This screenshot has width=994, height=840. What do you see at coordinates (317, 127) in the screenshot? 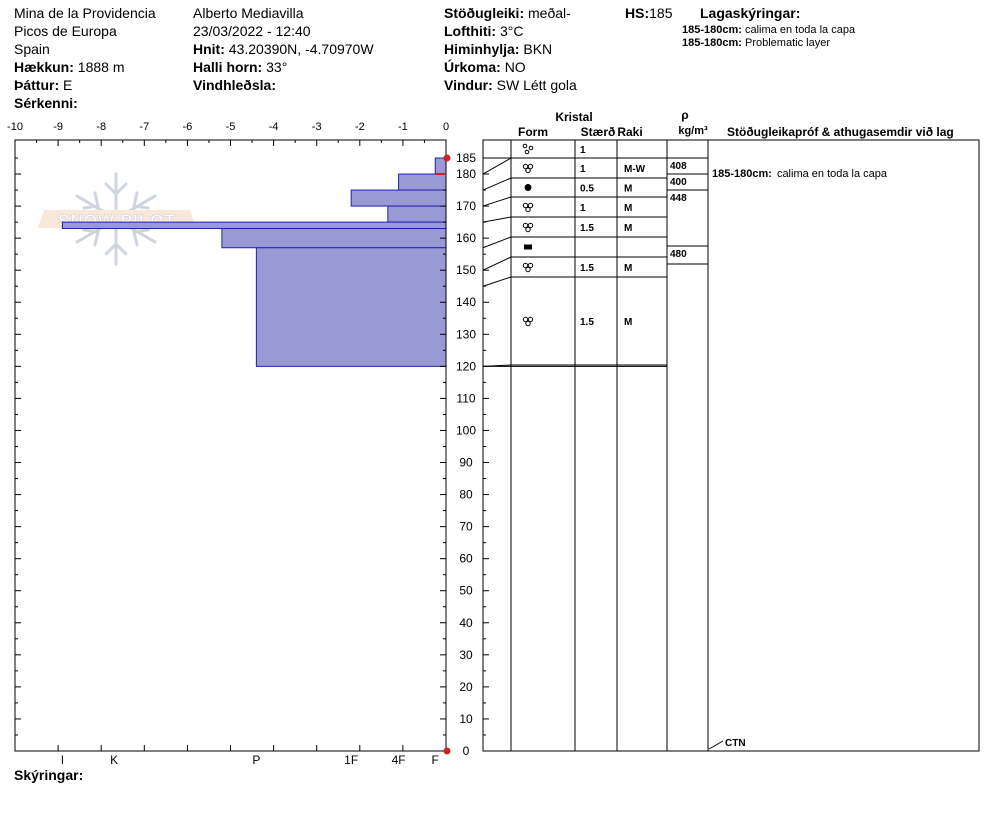
I see `temp-tick-label: -3` at bounding box center [317, 127].